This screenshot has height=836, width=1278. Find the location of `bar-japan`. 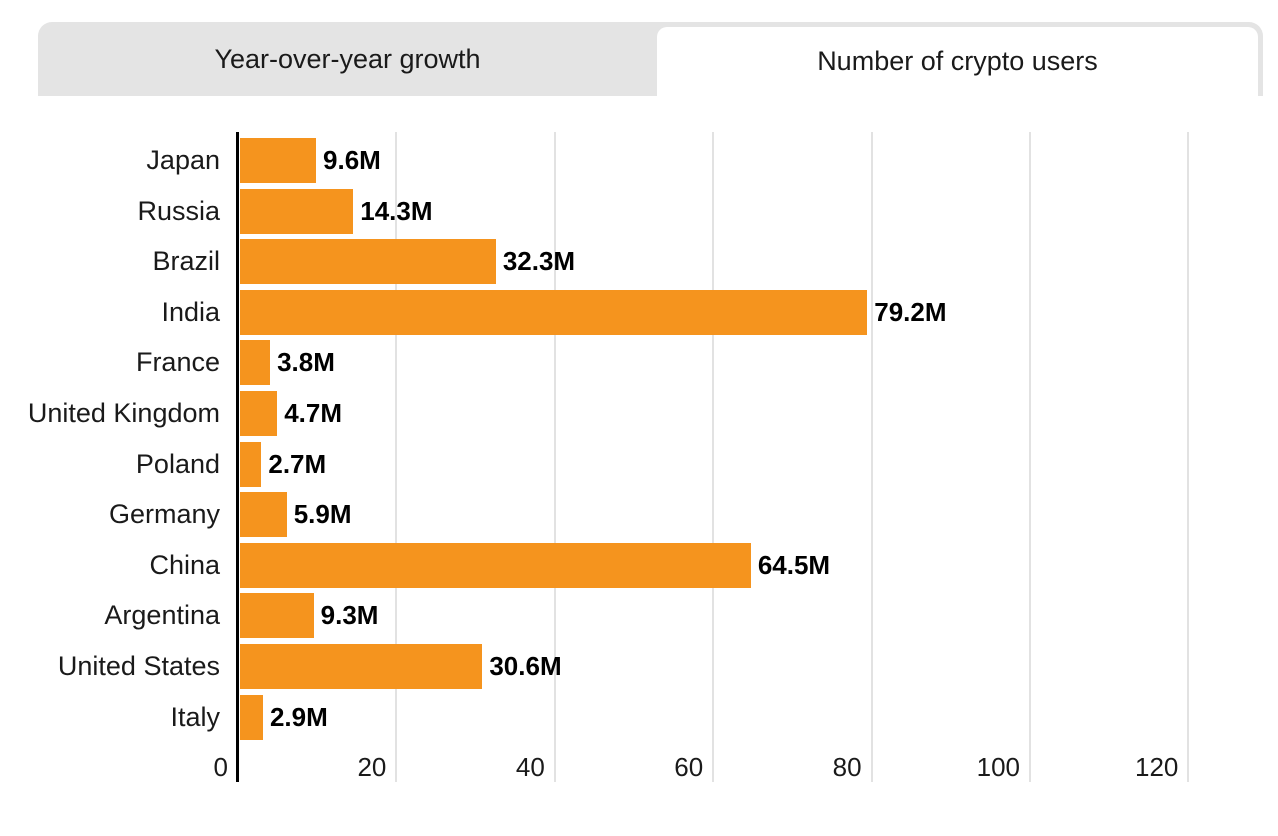

bar-japan is located at coordinates (278, 160).